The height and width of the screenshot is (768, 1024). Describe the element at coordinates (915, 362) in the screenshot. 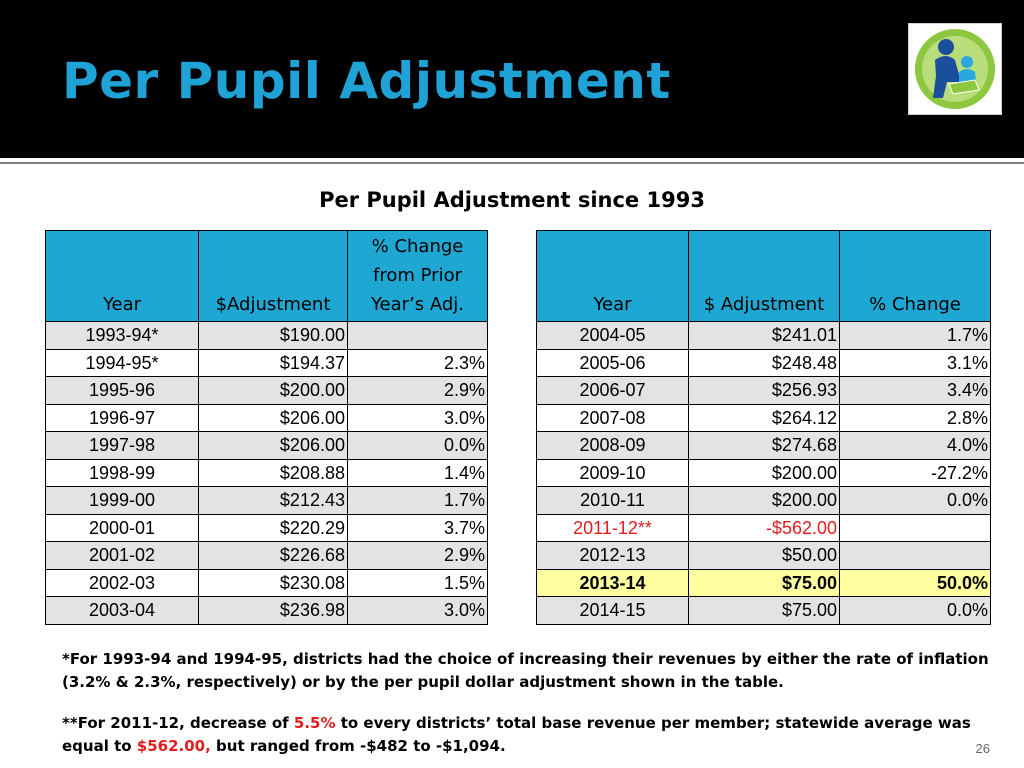

I see `change-cell: 3.1%` at that location.